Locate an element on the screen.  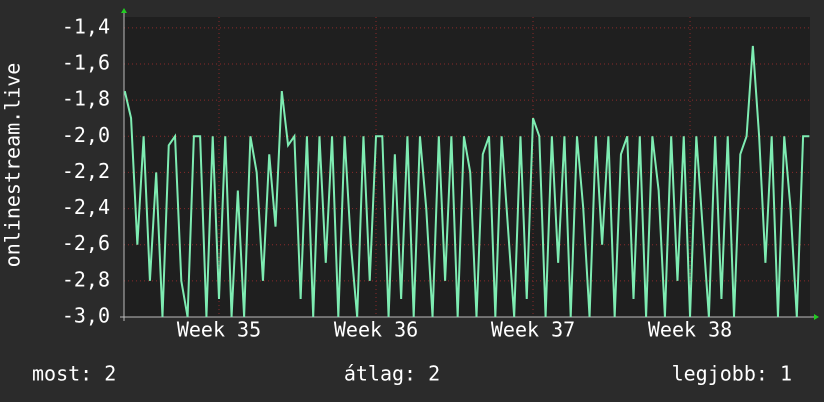
x-tick-label: Week 38 is located at coordinates (690, 330).